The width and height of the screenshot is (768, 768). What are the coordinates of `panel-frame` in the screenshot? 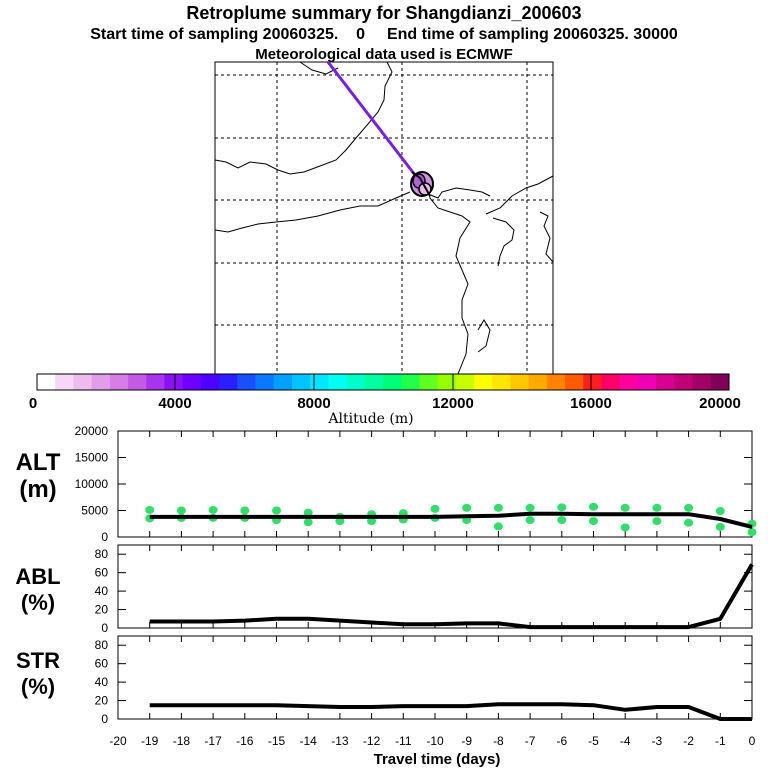 It's located at (435, 586).